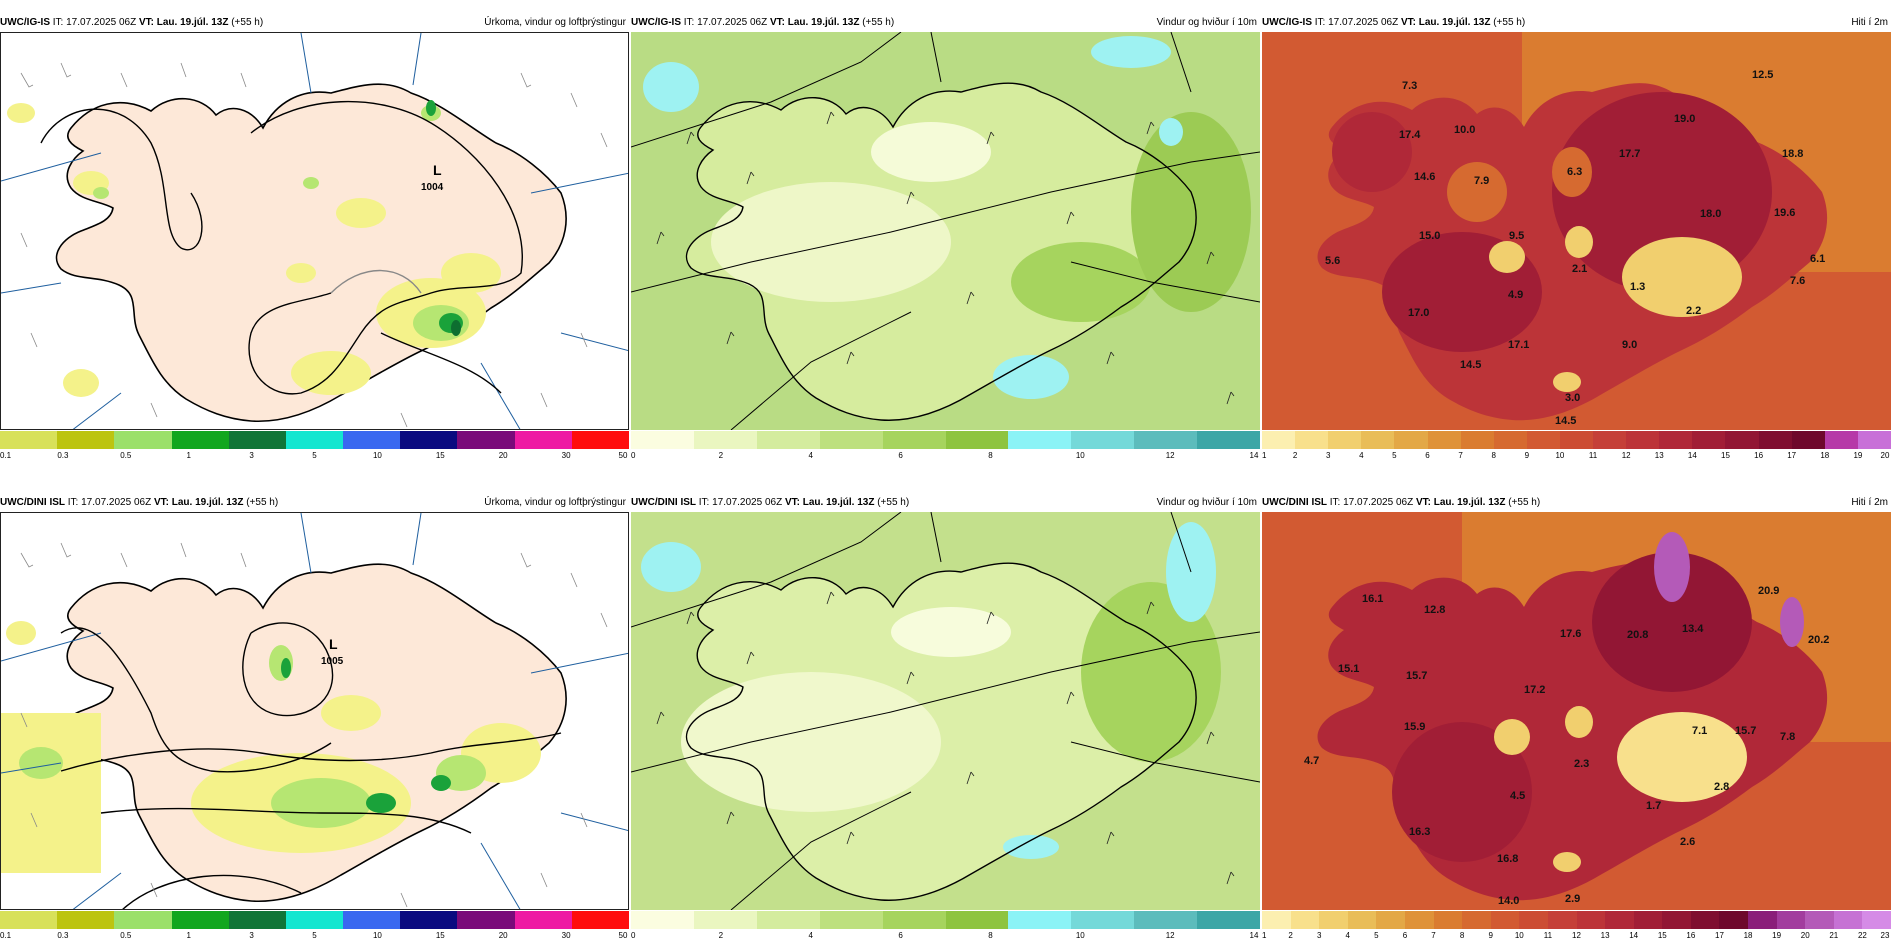 This screenshot has width=1900, height=950. I want to click on temperature-label: 13.4, so click(1693, 629).